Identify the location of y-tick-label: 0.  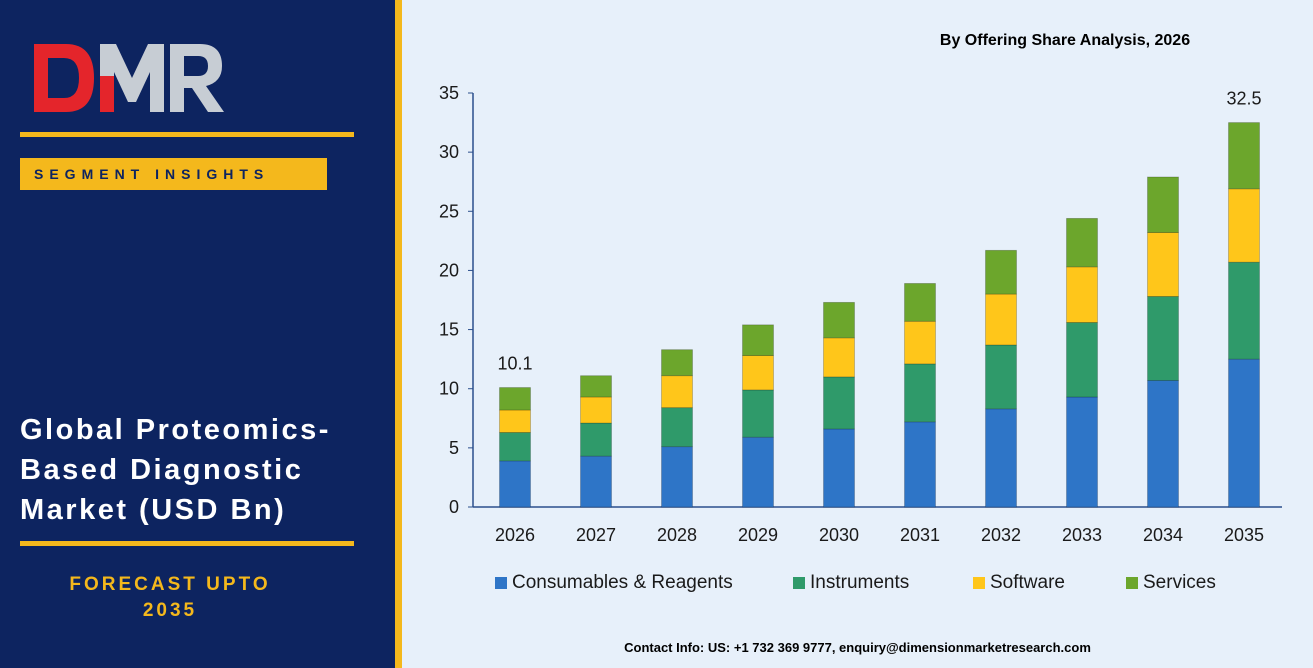
(454, 507).